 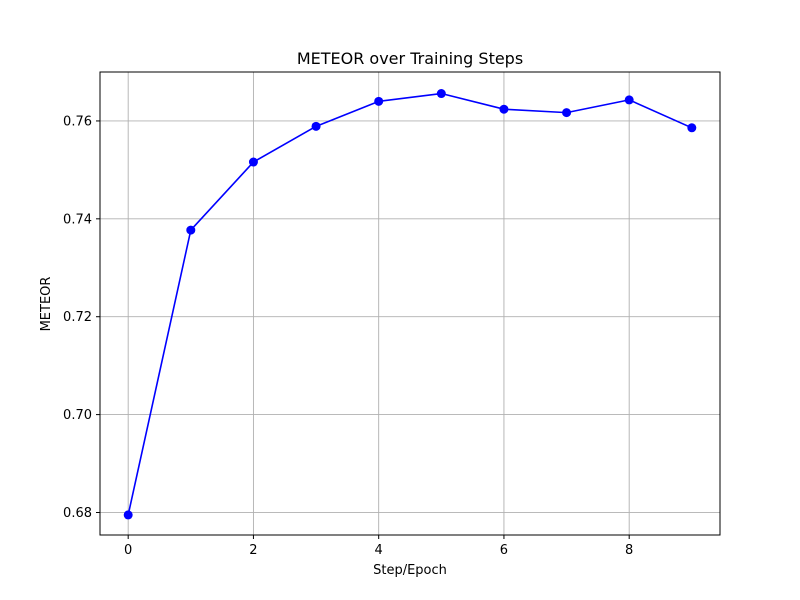 I want to click on y-tick-label: 0.76, so click(x=77, y=121).